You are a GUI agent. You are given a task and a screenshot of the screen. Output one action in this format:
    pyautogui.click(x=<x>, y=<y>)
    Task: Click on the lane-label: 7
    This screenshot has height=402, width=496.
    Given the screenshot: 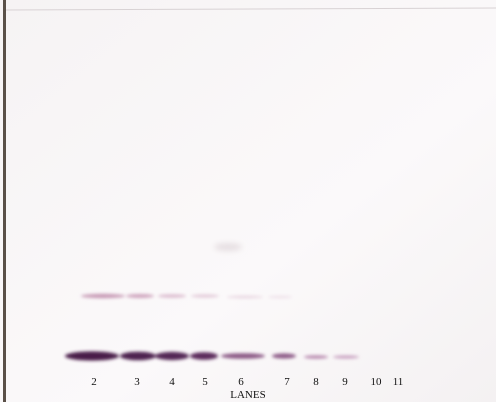 What is the action you would take?
    pyautogui.click(x=287, y=382)
    